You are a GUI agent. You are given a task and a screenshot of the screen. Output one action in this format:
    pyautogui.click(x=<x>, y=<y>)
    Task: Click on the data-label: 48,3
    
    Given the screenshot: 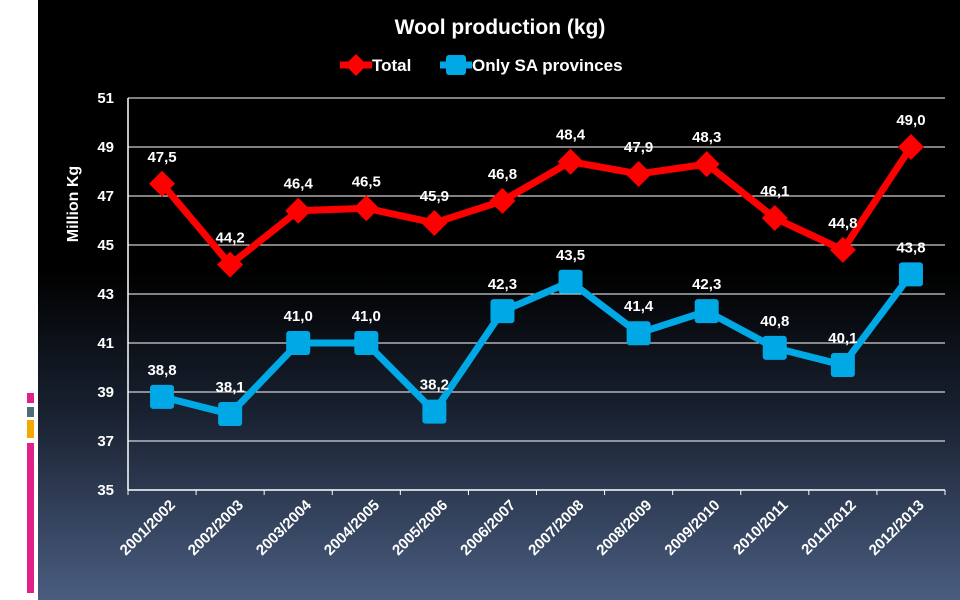 What is the action you would take?
    pyautogui.click(x=706, y=137)
    